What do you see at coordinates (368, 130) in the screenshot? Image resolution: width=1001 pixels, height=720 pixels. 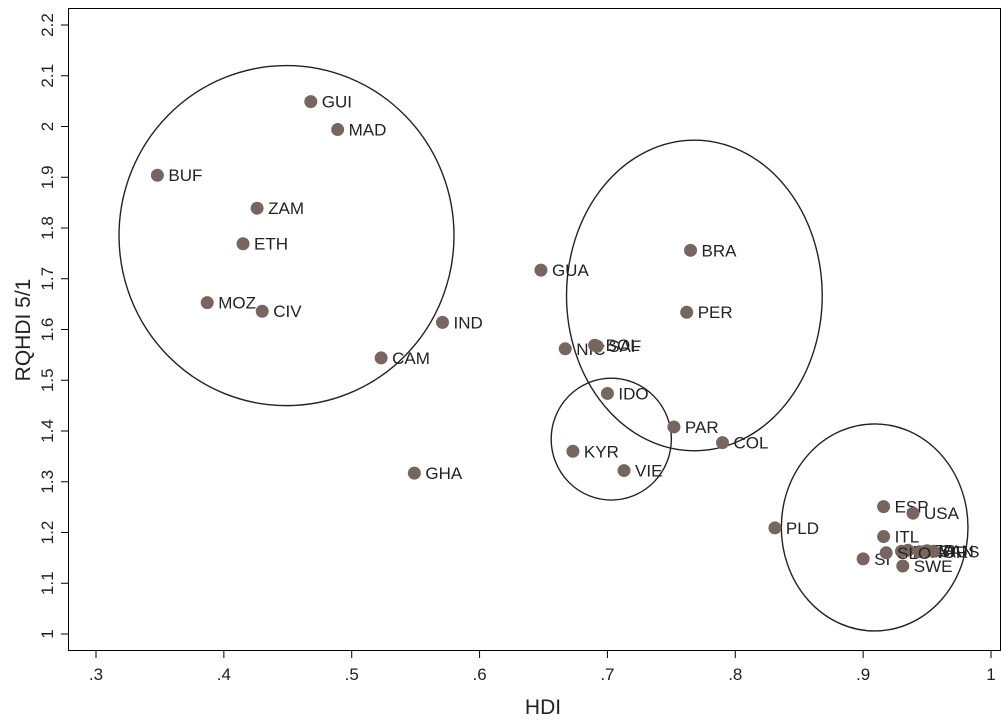 I see `point-label: MAD` at bounding box center [368, 130].